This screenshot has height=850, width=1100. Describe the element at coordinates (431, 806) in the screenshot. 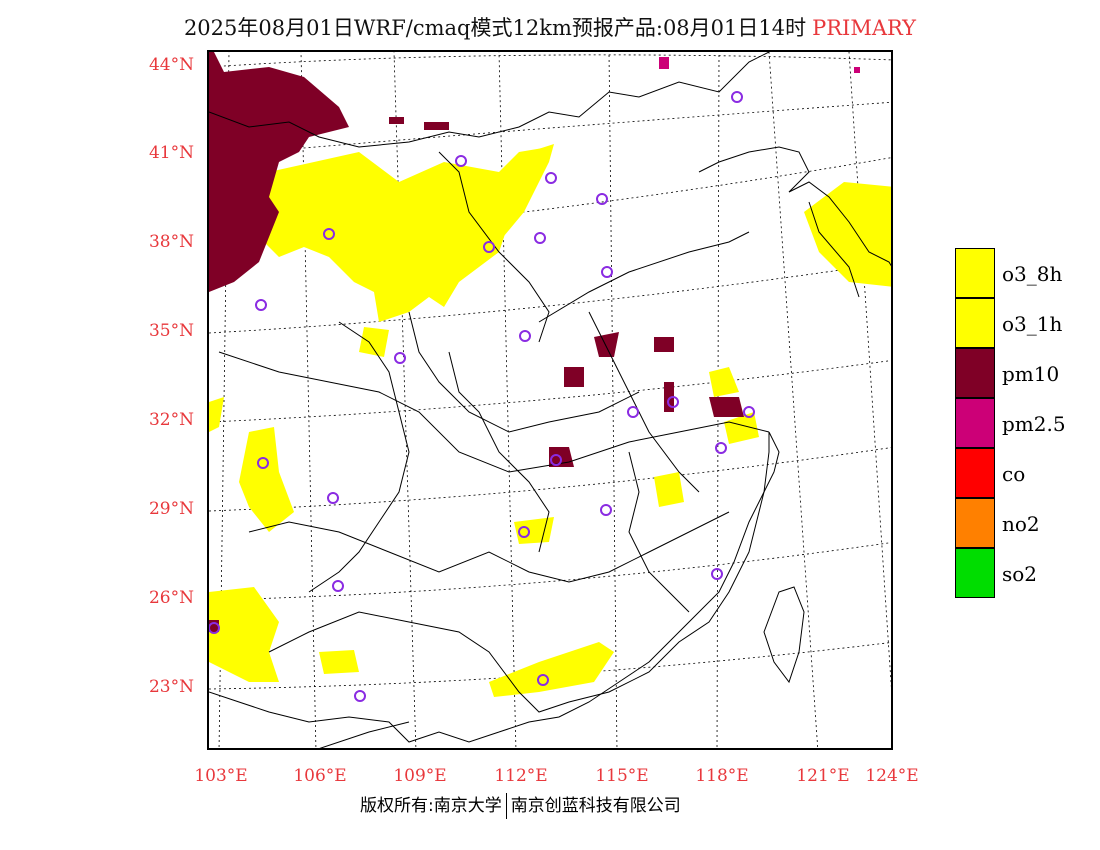

I see `copyright-left: 版权所有:南京大学` at that location.